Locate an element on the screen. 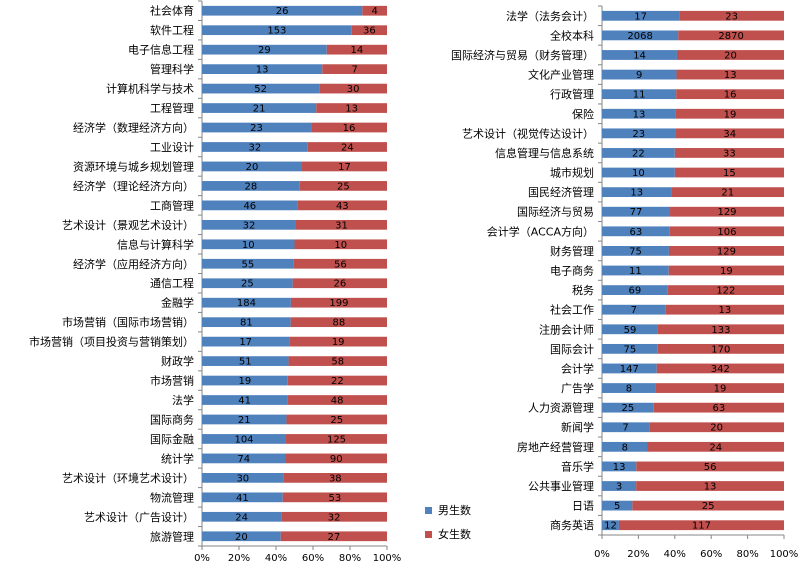 The width and height of the screenshot is (800, 568). data-label-female: 16 is located at coordinates (730, 95).